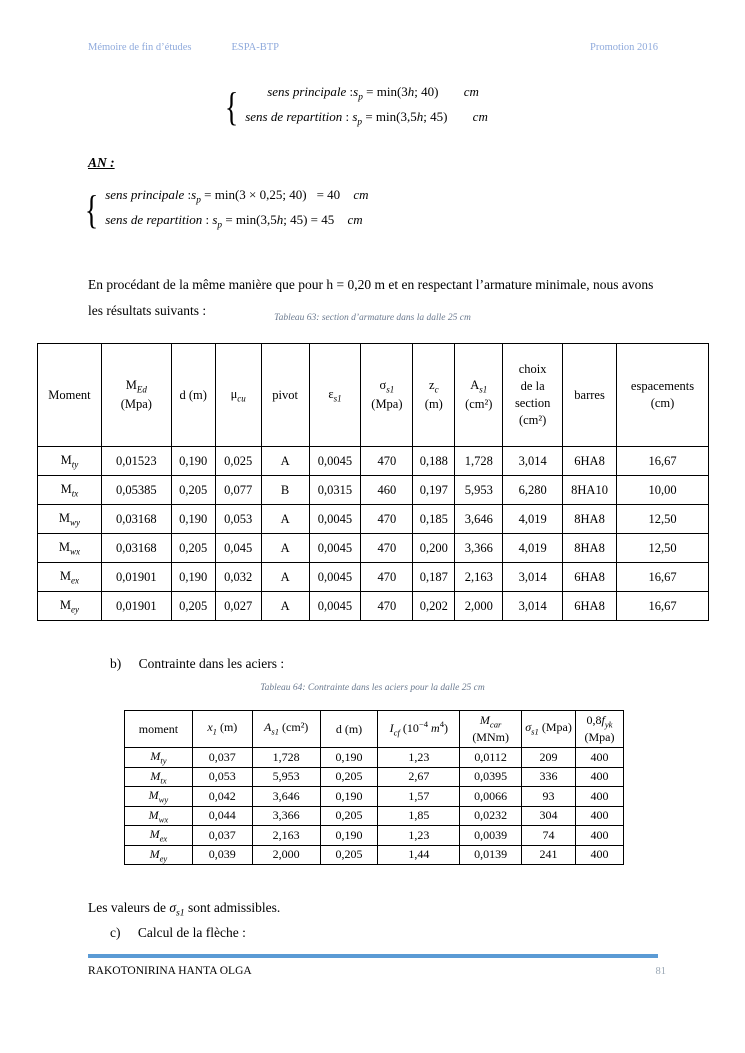 Image resolution: width=745 pixels, height=1053 pixels. What do you see at coordinates (231, 106) in the screenshot?
I see `left-brace-icon: {` at bounding box center [231, 106].